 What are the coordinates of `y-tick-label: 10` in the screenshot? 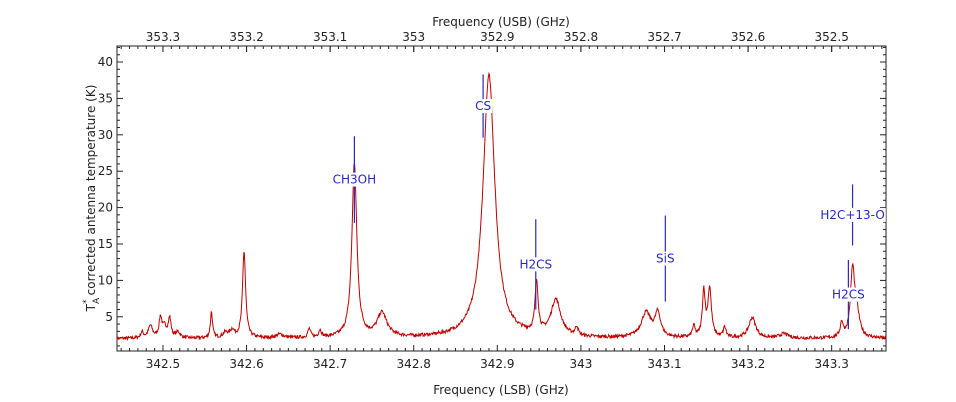 It's located at (105, 280).